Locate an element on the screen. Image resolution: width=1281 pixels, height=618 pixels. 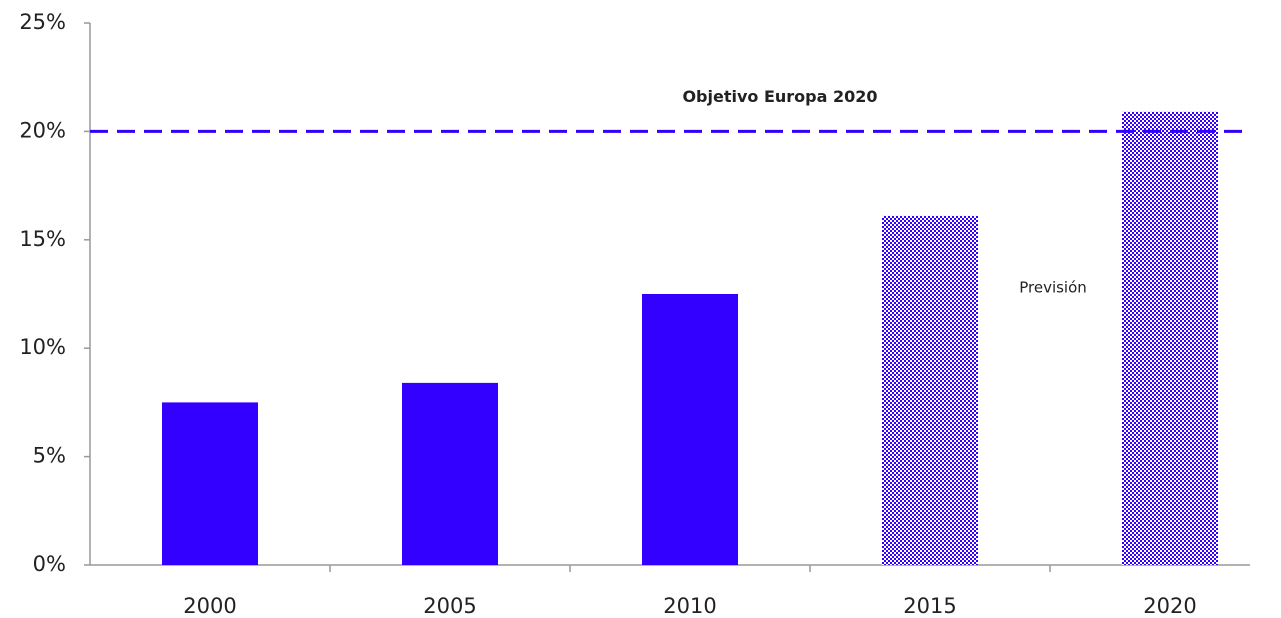
x-tick-label: 2005 is located at coordinates (449, 606).